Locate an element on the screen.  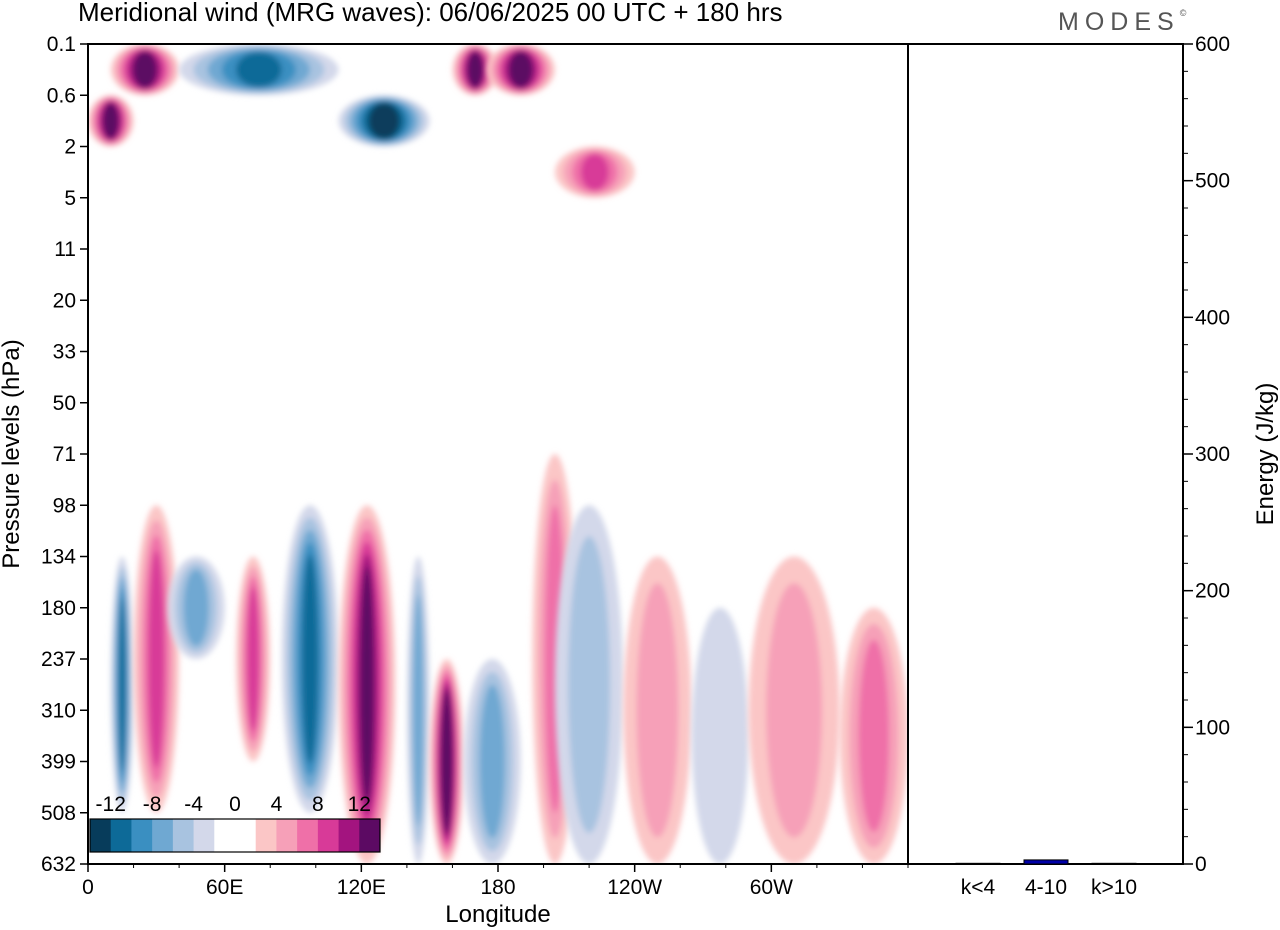
energy-y-axis: 0 100 200 300 400 500 600 is located at coordinates (1206, 454).